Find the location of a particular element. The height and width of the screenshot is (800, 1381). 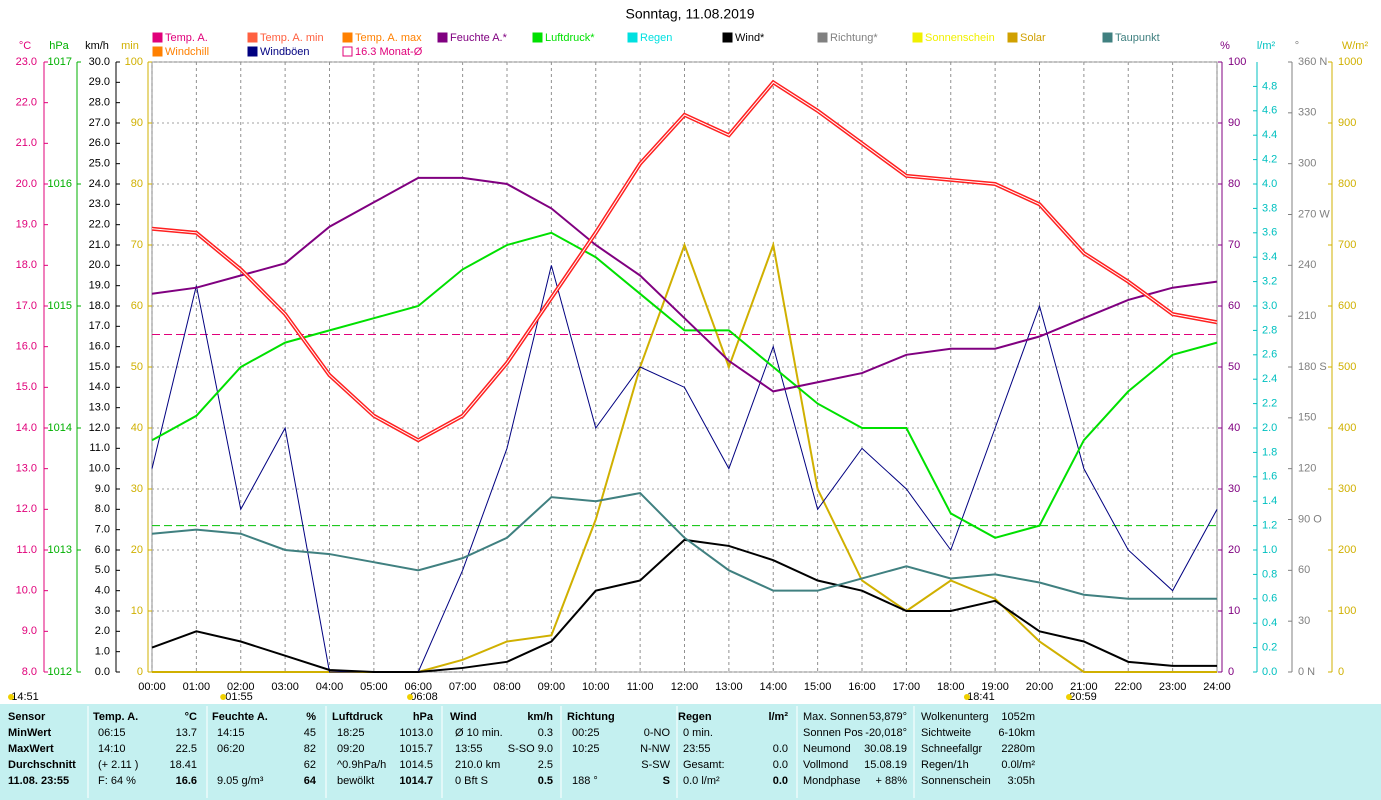

axis-unit: l/m² is located at coordinates (1266, 46).